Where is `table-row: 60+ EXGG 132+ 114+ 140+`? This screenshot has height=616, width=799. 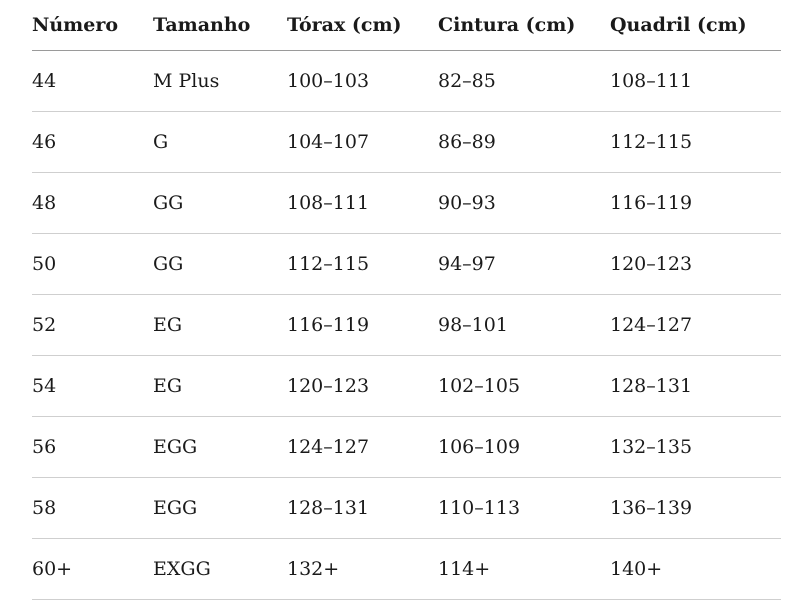
table-row: 60+ EXGG 132+ 114+ 140+ is located at coordinates (406, 569).